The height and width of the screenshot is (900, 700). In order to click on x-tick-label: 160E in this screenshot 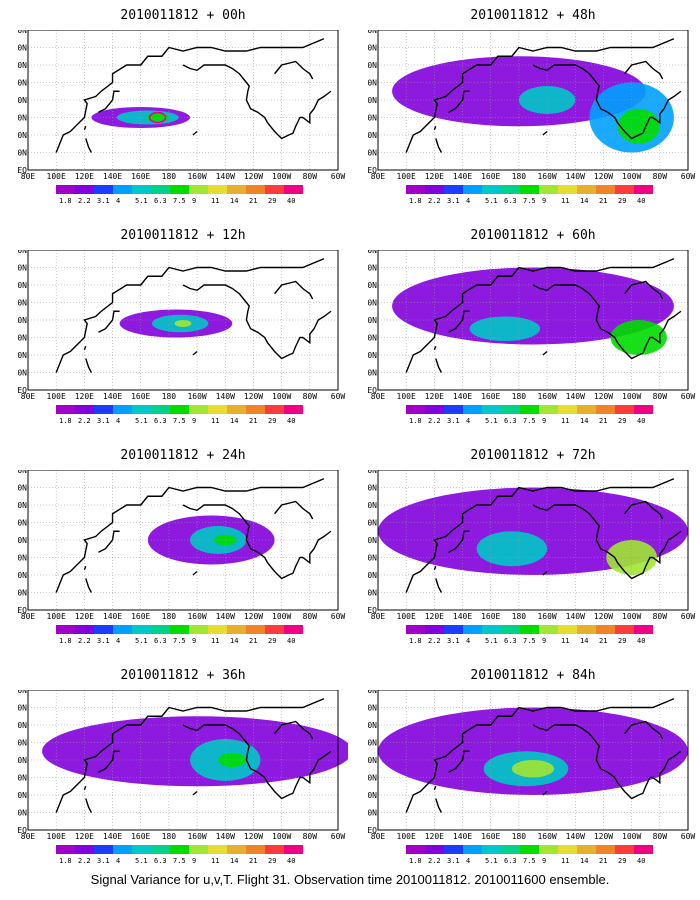, I will do `click(140, 836)`.